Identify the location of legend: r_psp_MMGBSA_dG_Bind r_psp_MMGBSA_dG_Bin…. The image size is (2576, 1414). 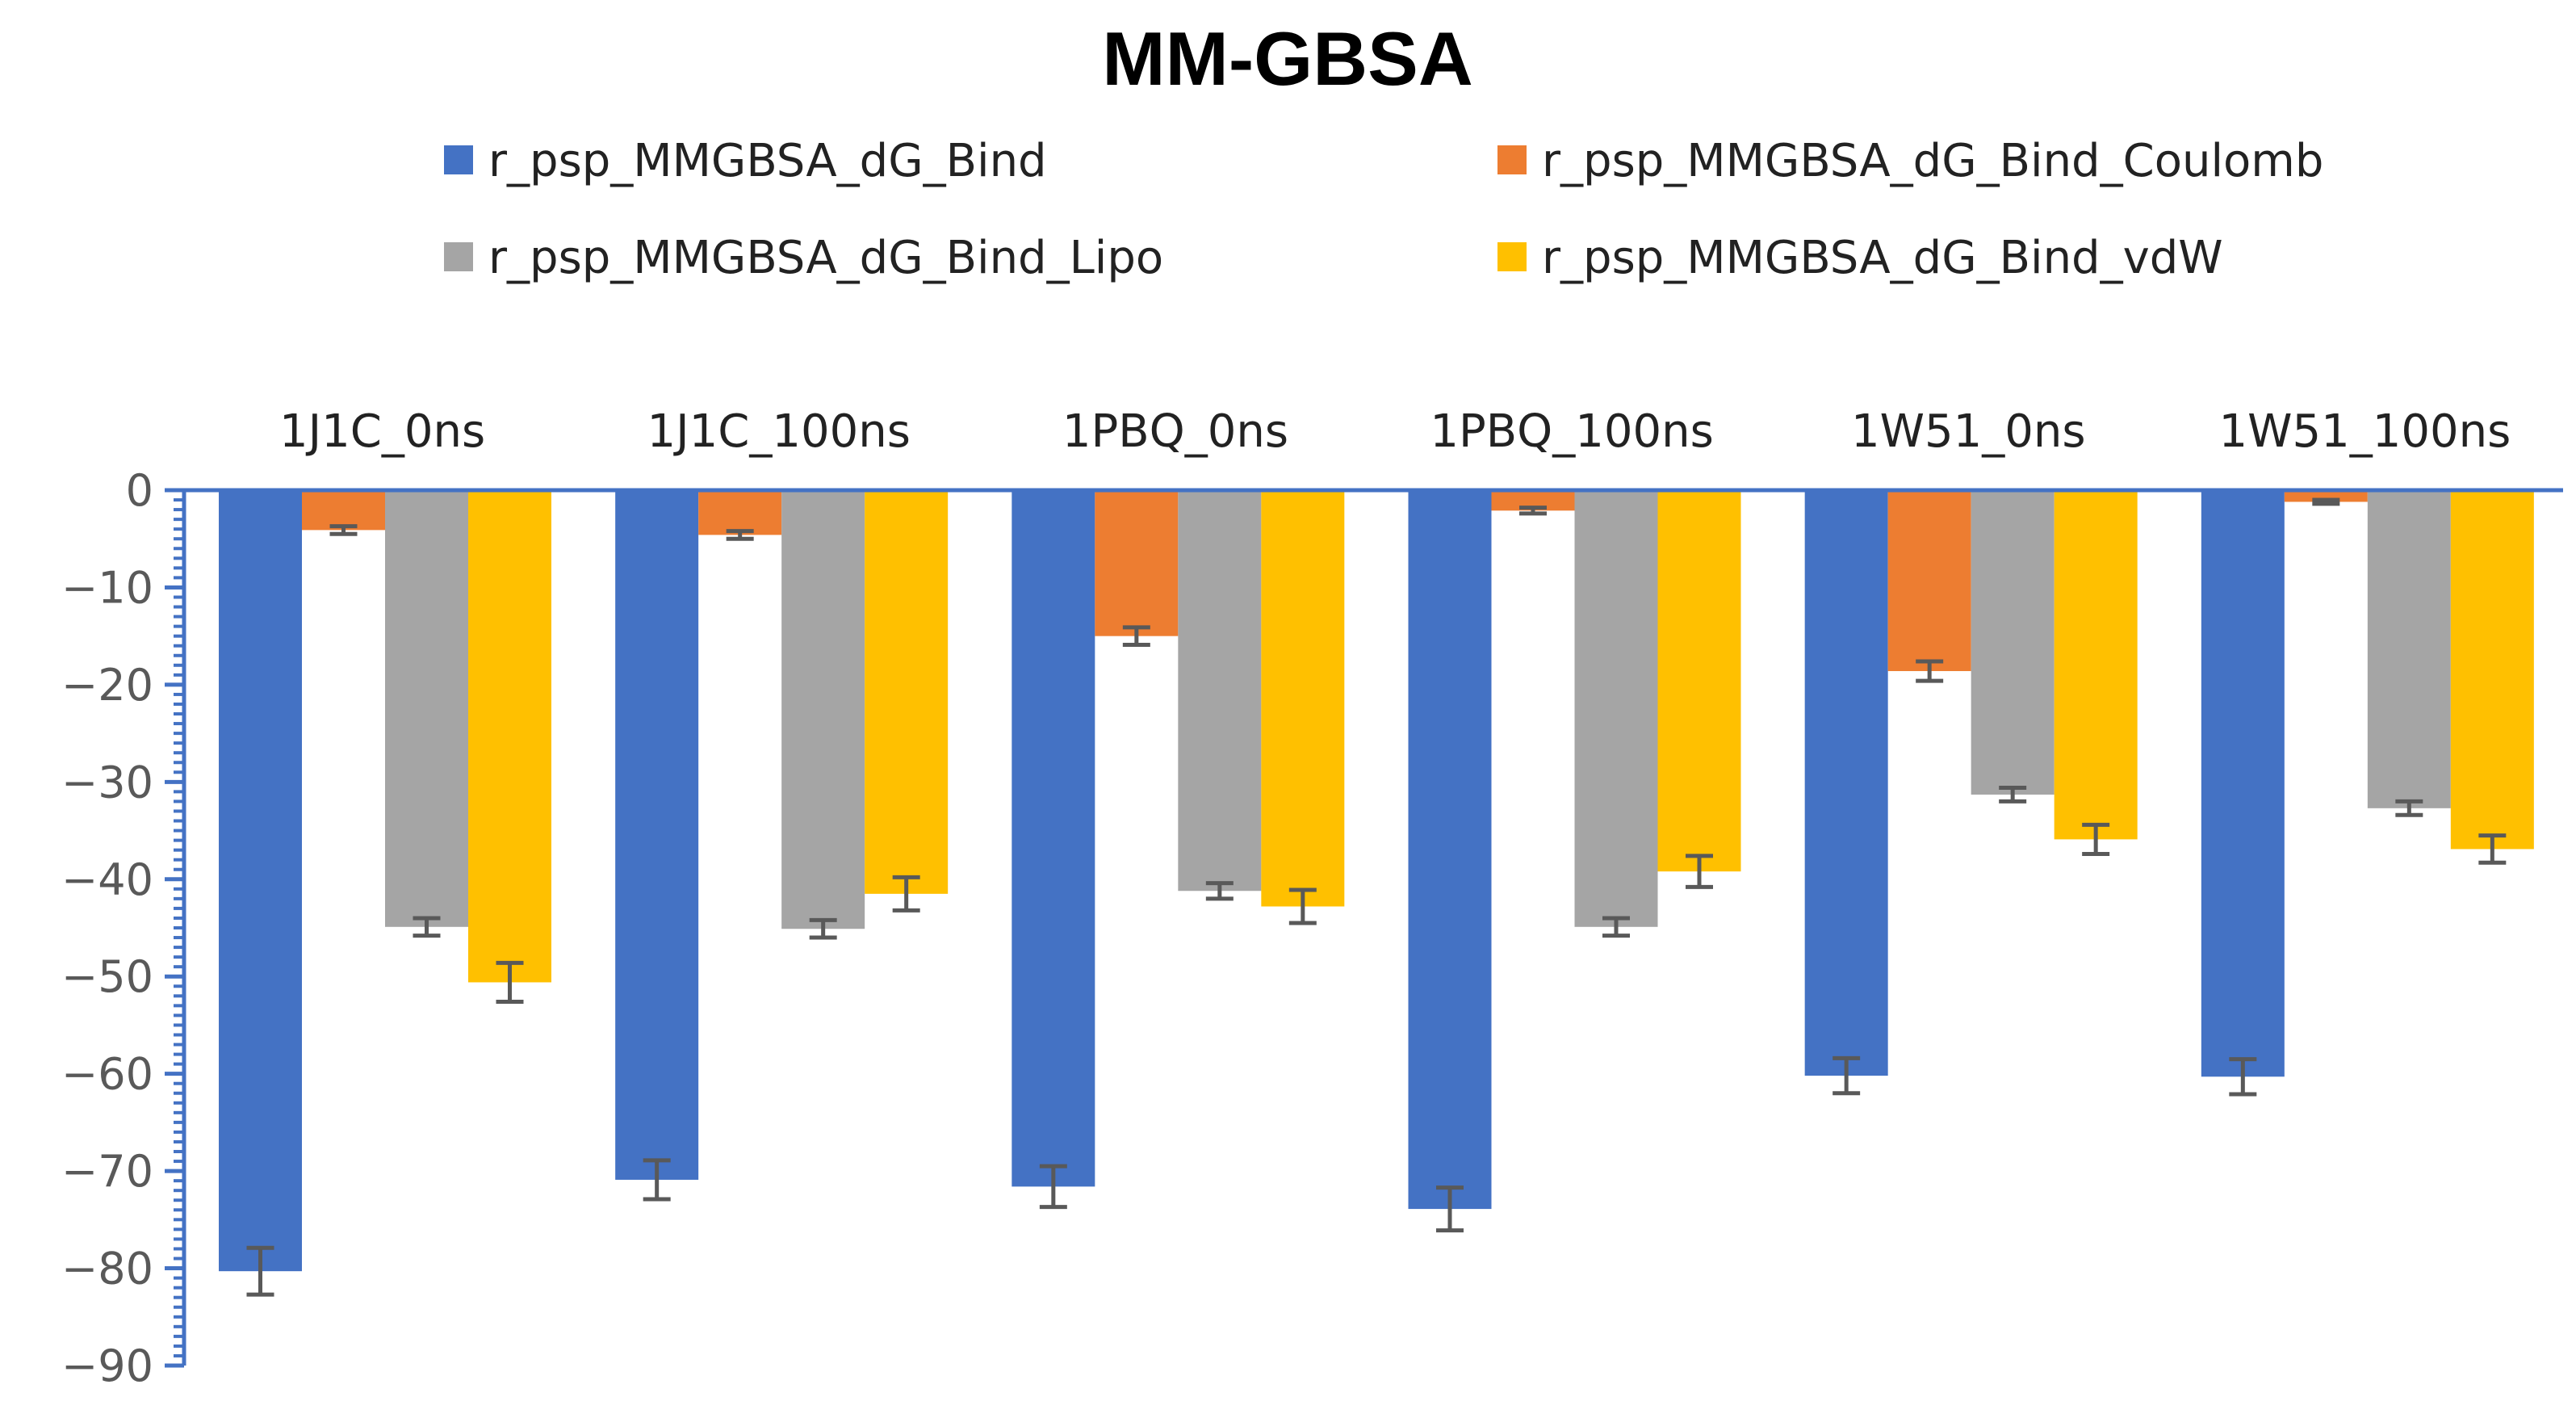
(1383, 209).